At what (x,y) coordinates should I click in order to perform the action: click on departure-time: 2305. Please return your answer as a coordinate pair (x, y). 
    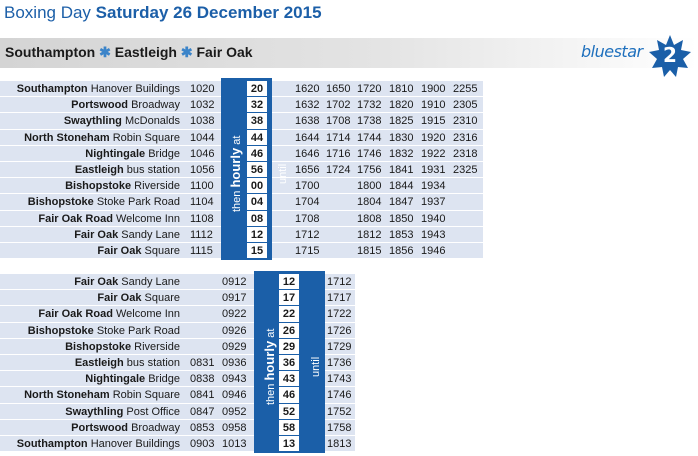
    Looking at the image, I should click on (465, 105).